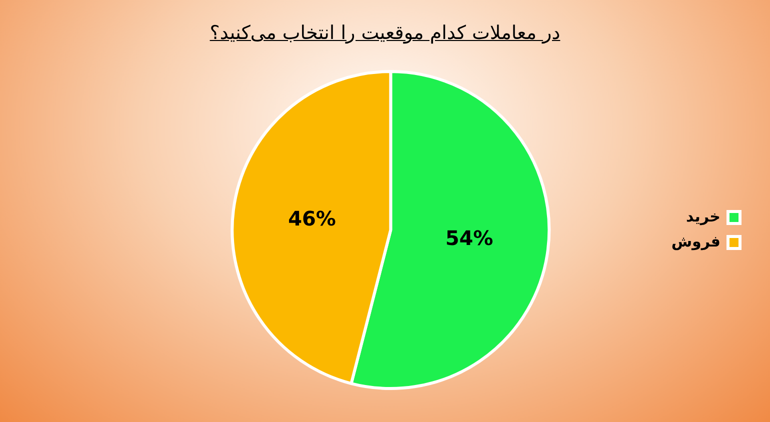 This screenshot has width=770, height=422. I want to click on chart-title: در معاملات کدام موقعیت را انتخاب می‌کنید؟, so click(385, 33).